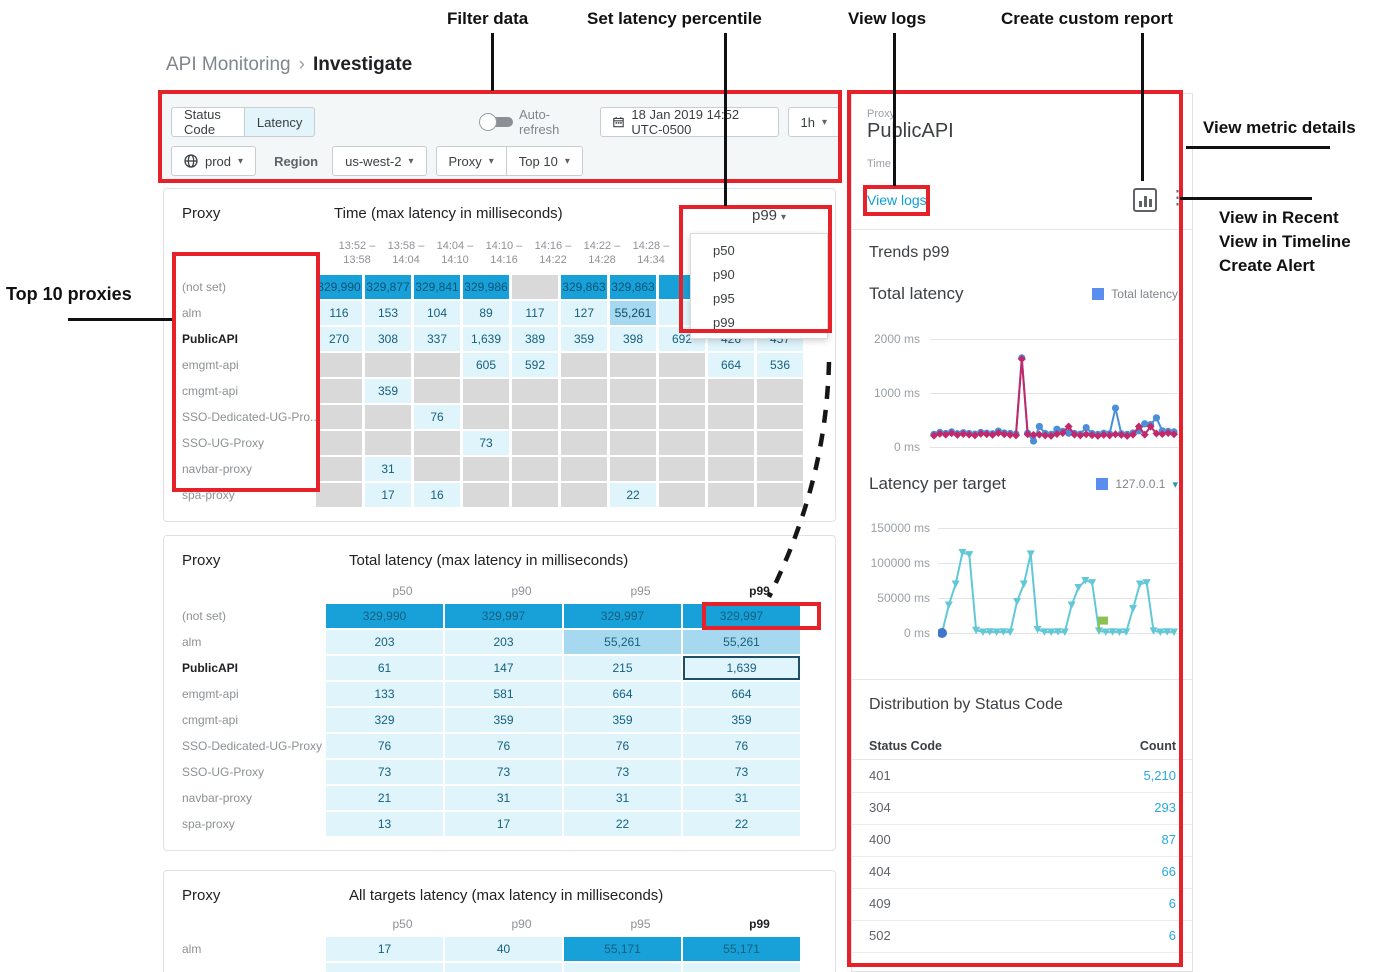  What do you see at coordinates (339, 287) in the screenshot?
I see `heatmap-cell: 329,990` at bounding box center [339, 287].